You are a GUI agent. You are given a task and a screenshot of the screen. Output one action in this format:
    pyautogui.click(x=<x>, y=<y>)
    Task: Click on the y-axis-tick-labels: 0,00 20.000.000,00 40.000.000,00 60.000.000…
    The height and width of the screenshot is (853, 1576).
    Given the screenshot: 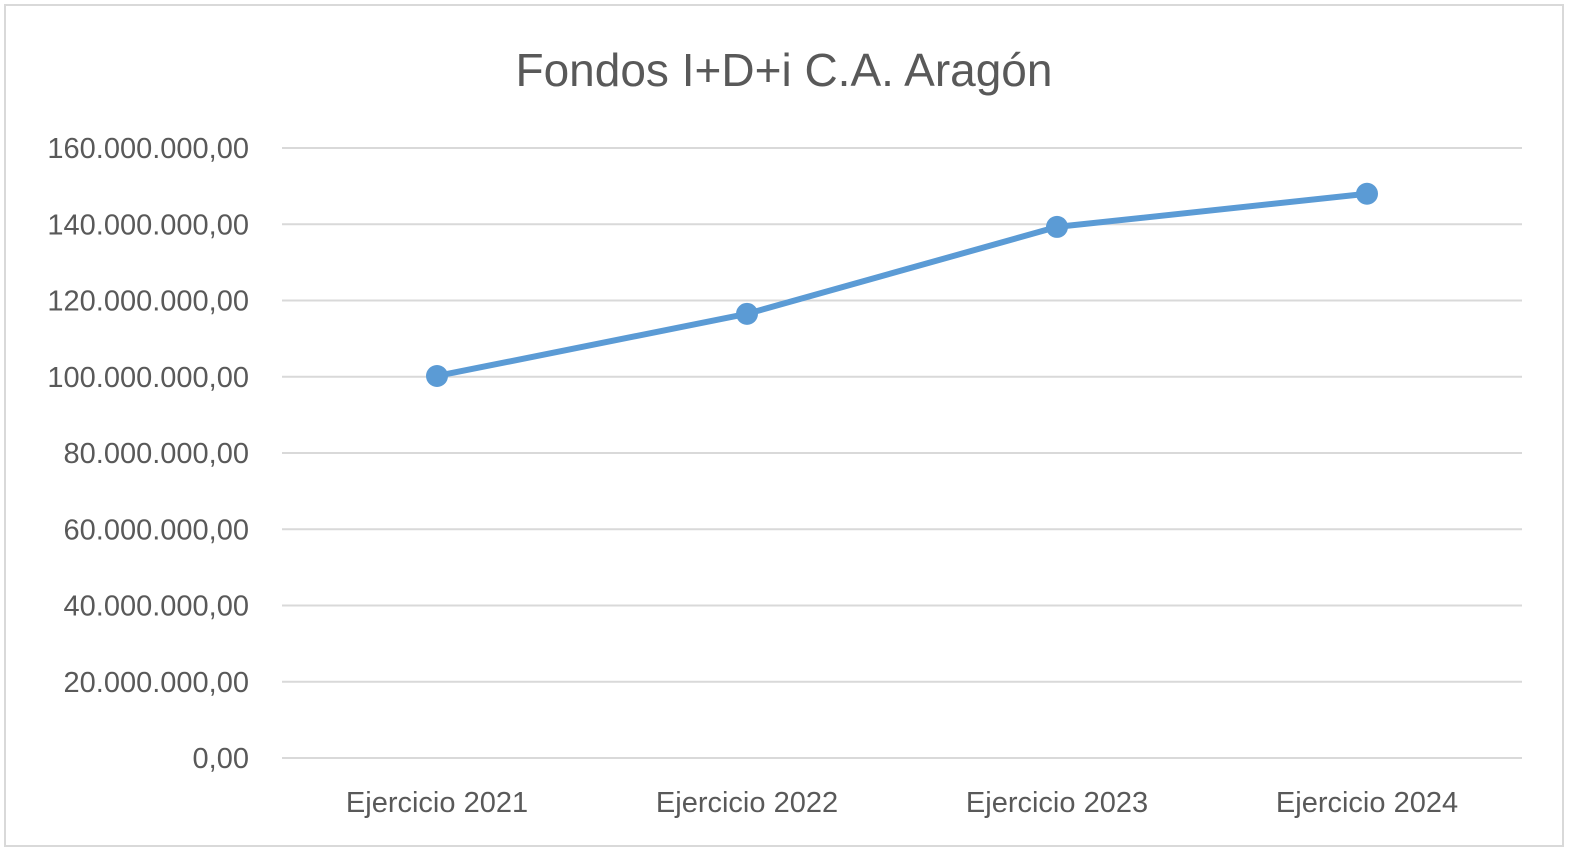 What is the action you would take?
    pyautogui.click(x=148, y=454)
    